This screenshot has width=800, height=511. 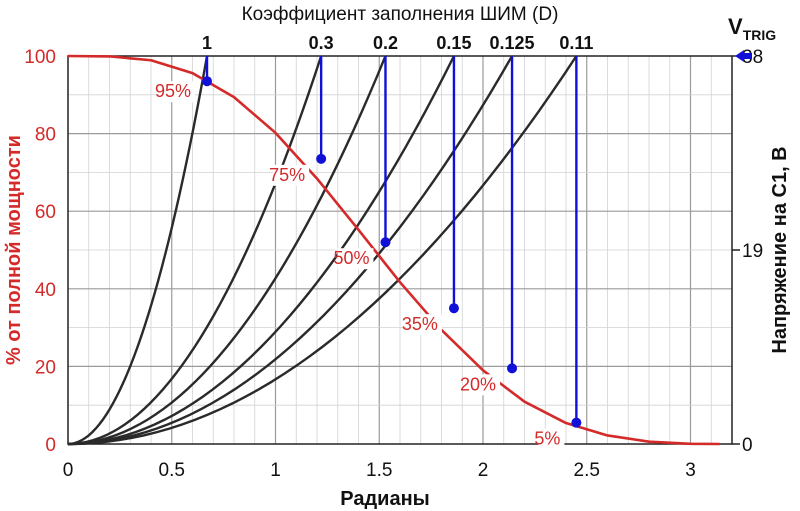 I want to click on y-tick-label-right: 19, so click(x=752, y=251).